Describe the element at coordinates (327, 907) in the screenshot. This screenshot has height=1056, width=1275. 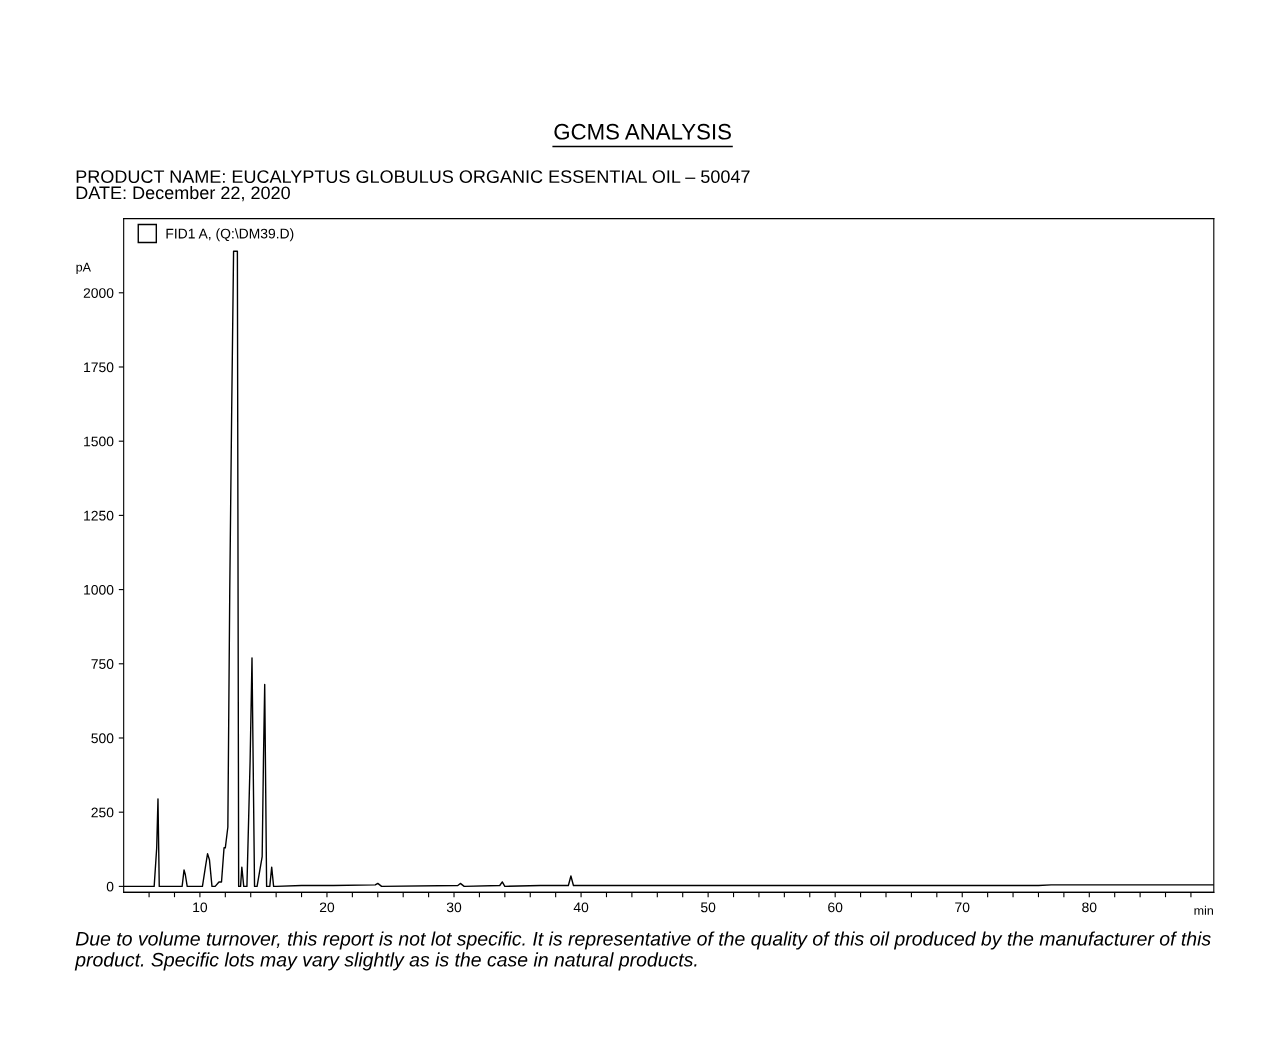
I see `x-tick-label: 20` at that location.